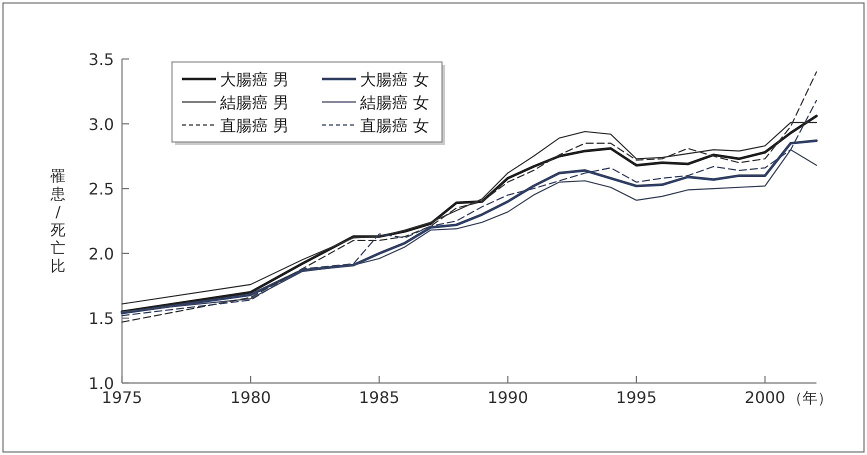 The height and width of the screenshot is (455, 867). What do you see at coordinates (395, 125) in the screenshot?
I see `legend-label: 直腸癌 女` at bounding box center [395, 125].